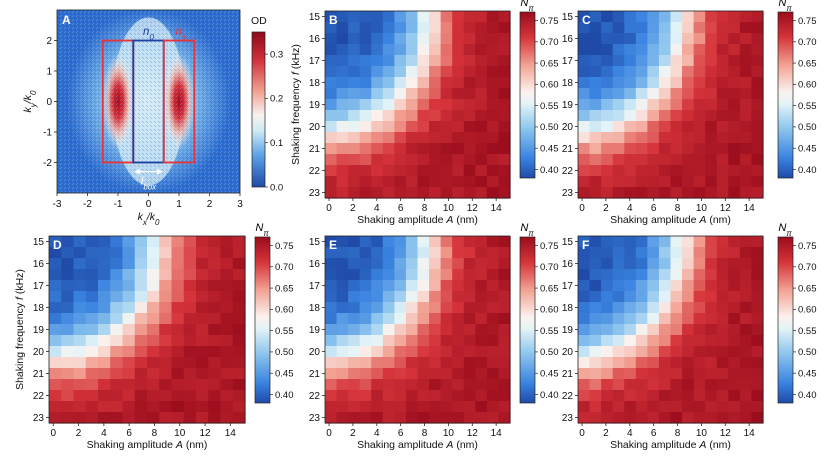 This screenshot has height=456, width=830. Describe the element at coordinates (39, 286) in the screenshot. I see `y-tick-label: 17` at that location.